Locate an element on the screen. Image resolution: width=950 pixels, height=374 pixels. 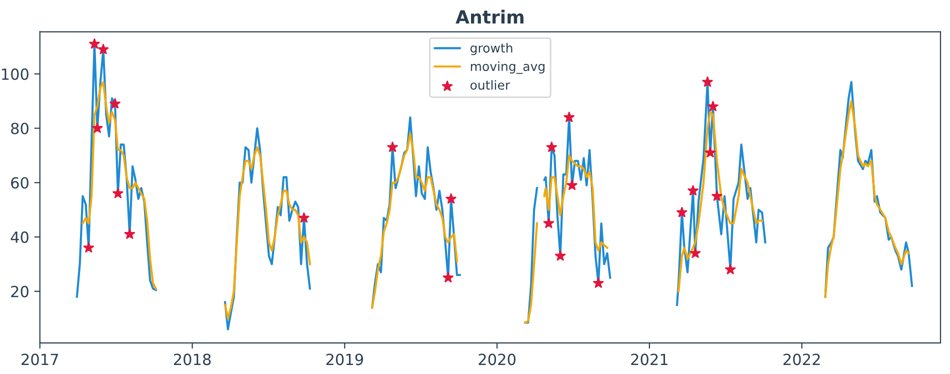
legend-label: growth is located at coordinates (491, 49).